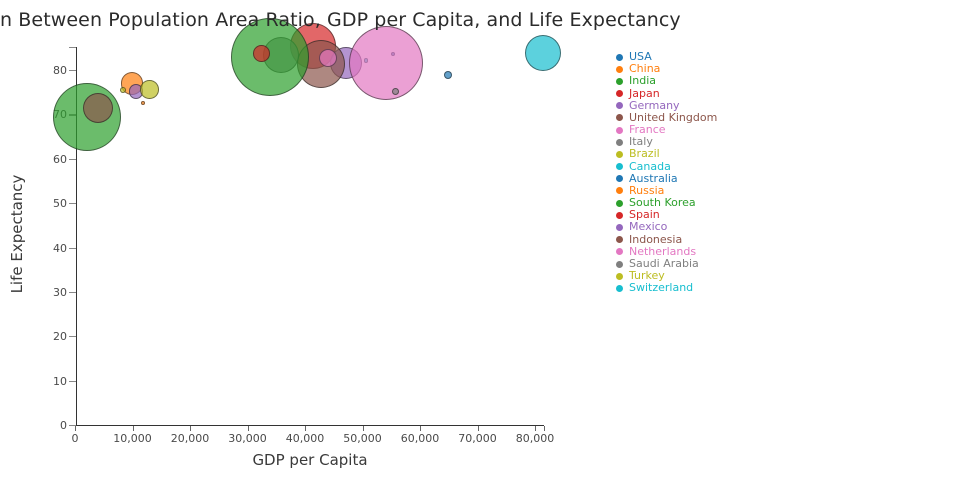 The height and width of the screenshot is (500, 960). What do you see at coordinates (666, 215) in the screenshot?
I see `legend-item-spain: Spain` at bounding box center [666, 215].